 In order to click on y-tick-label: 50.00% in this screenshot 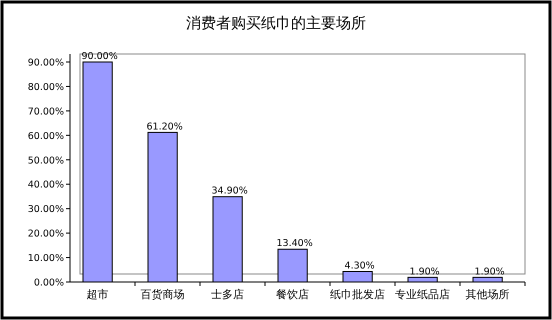, I will do `click(46, 160)`.